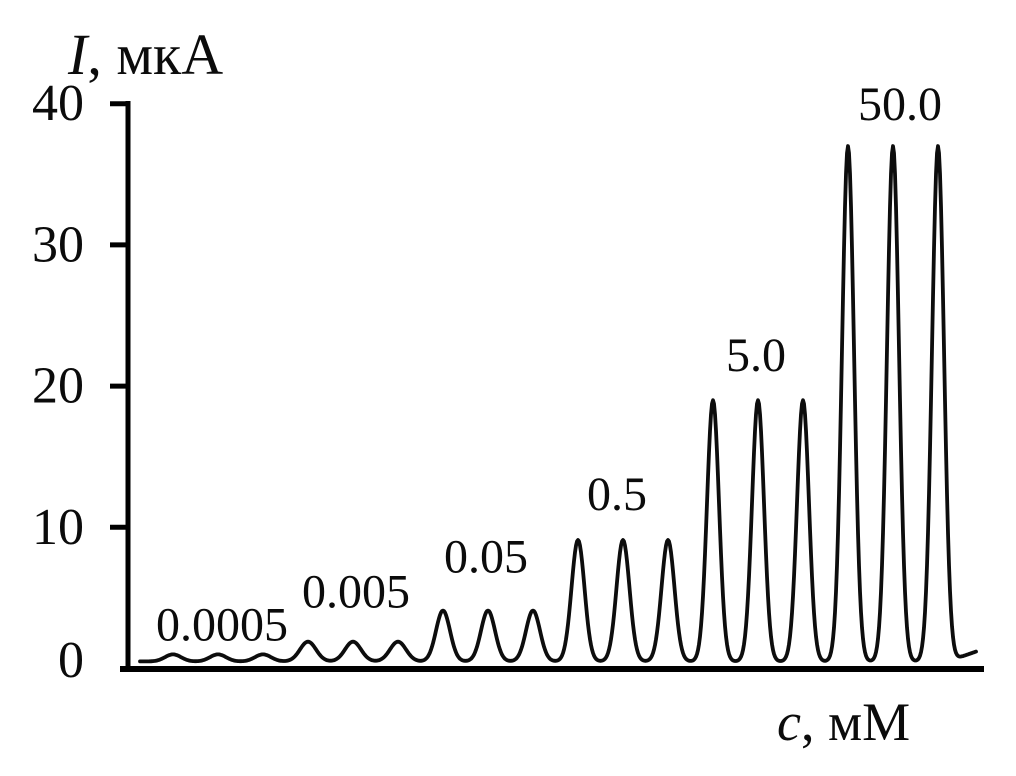 This screenshot has height=776, width=1016. I want to click on peak-group-label: 50.0, so click(900, 104).